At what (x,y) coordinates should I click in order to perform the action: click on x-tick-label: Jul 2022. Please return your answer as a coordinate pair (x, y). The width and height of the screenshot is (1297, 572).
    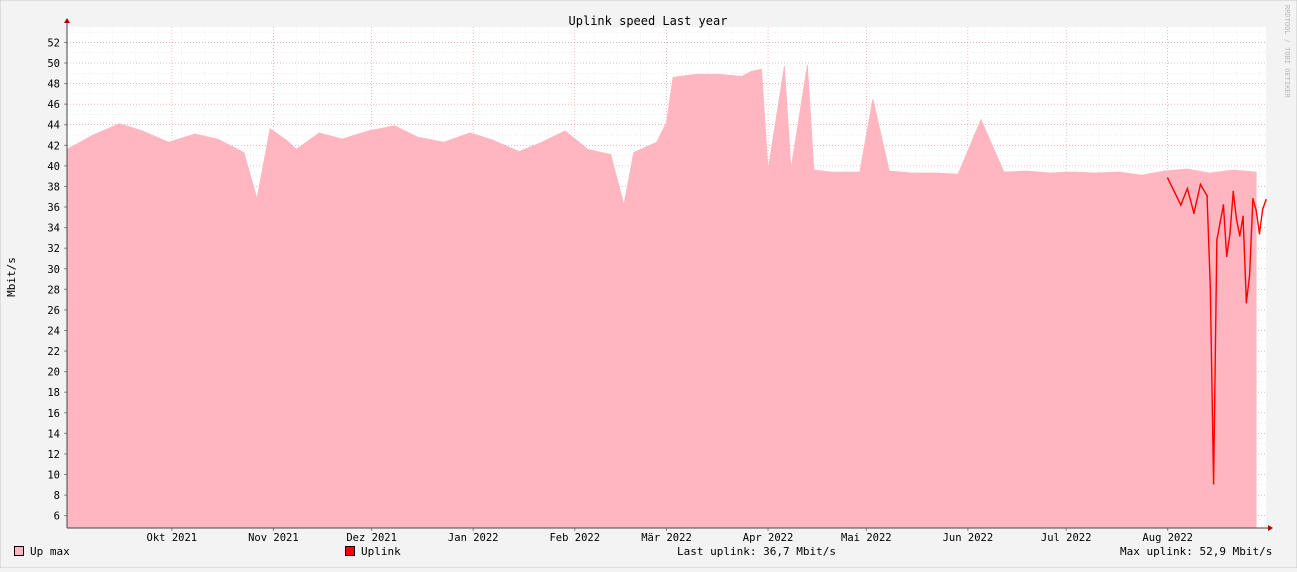
    Looking at the image, I should click on (1066, 538).